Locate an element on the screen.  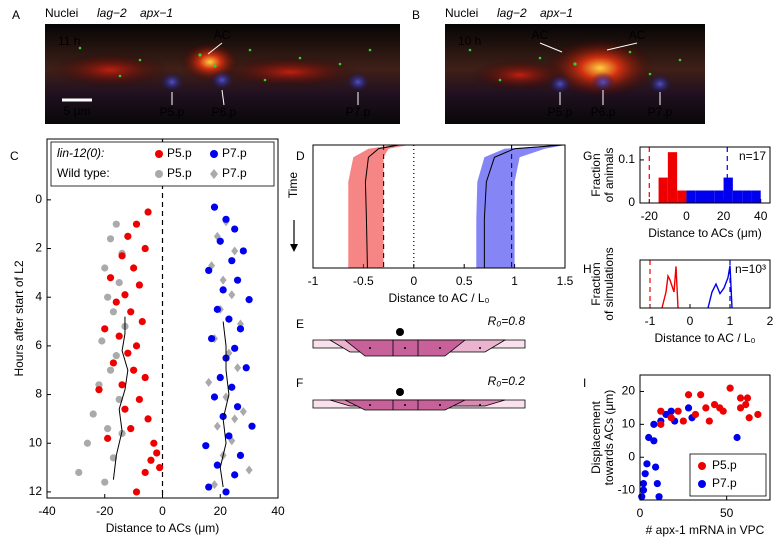
annotation: n=17 is located at coordinates (752, 156).